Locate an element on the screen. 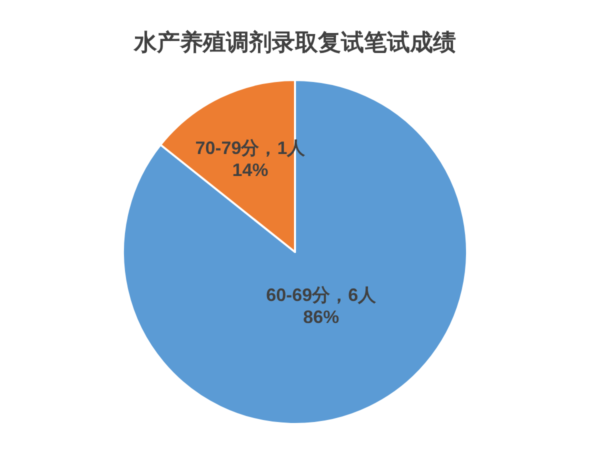 Image resolution: width=590 pixels, height=452 pixels. slice-label: 60-69分，6人 86% is located at coordinates (322, 306).